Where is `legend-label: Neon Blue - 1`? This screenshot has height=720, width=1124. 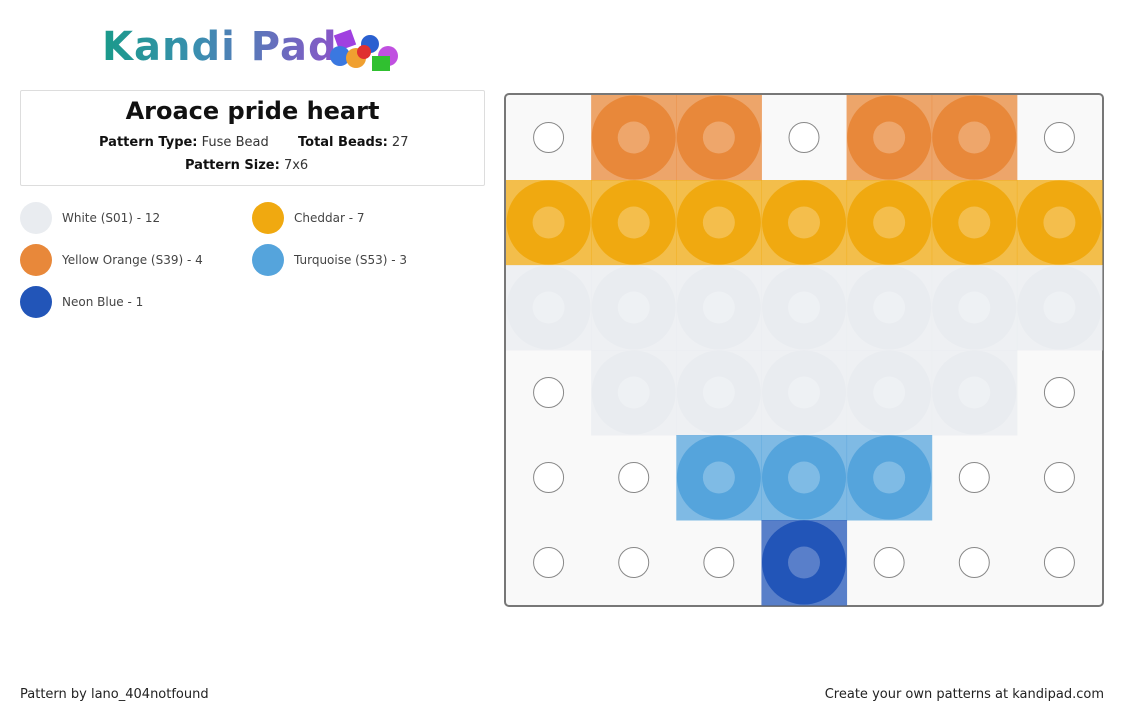 legend-label: Neon Blue - 1 is located at coordinates (103, 302).